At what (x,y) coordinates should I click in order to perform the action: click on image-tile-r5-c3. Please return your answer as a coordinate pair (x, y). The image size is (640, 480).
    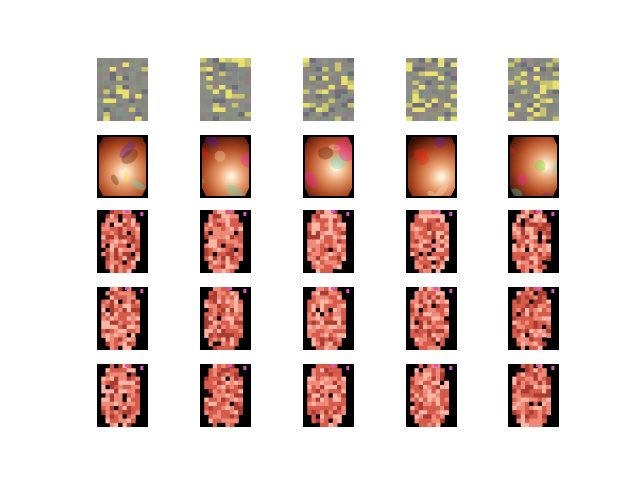
    Looking at the image, I should click on (328, 395).